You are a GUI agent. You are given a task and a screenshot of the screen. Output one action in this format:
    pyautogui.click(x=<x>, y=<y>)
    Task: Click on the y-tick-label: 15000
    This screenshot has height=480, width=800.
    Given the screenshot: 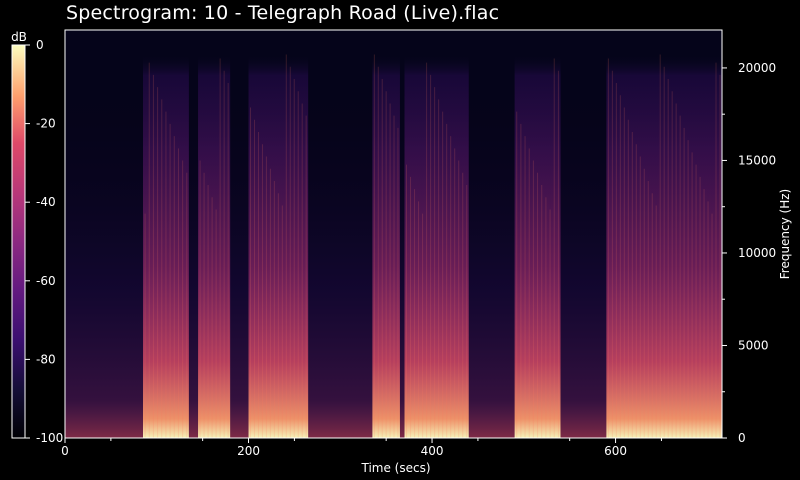 What is the action you would take?
    pyautogui.click(x=757, y=160)
    